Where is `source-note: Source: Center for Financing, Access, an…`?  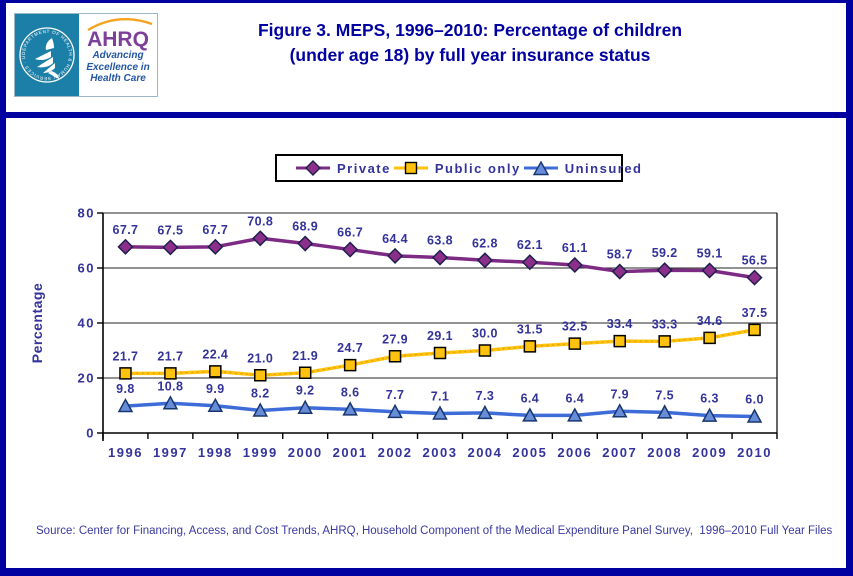
source-note: Source: Center for Financing, Access, an… is located at coordinates (434, 531).